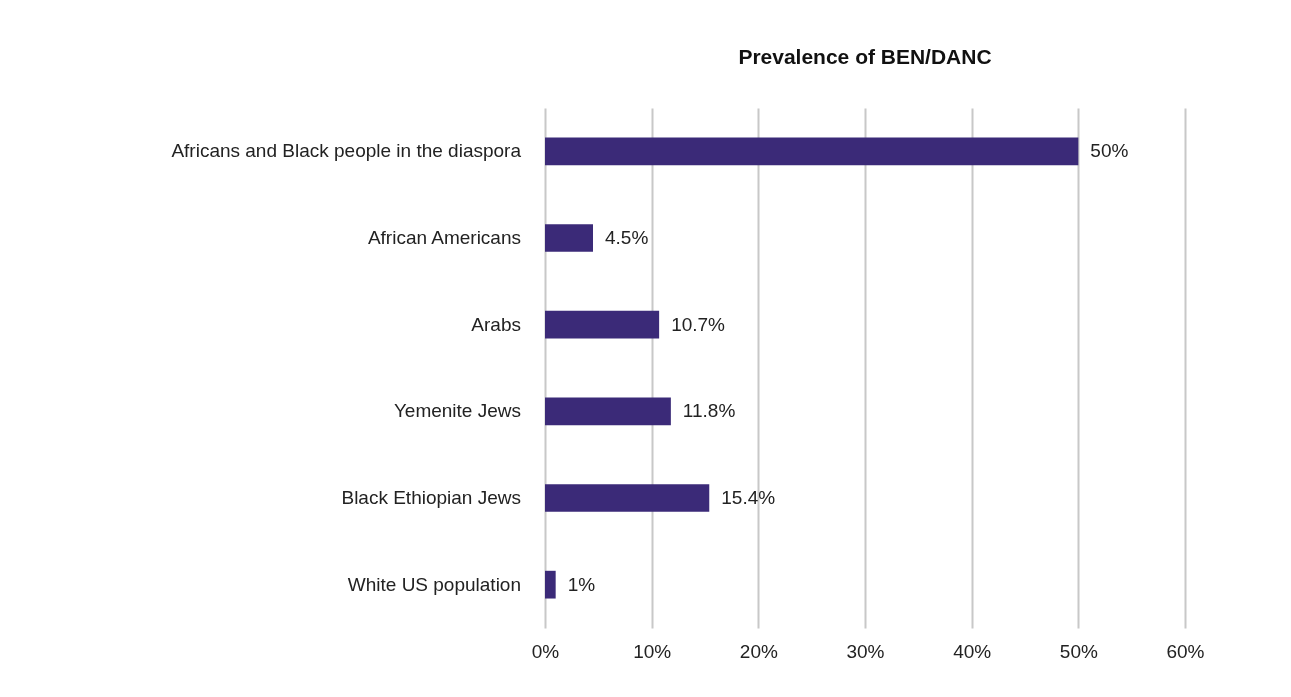 This screenshot has width=1291, height=697. I want to click on x-tick-label: 20%, so click(758, 651).